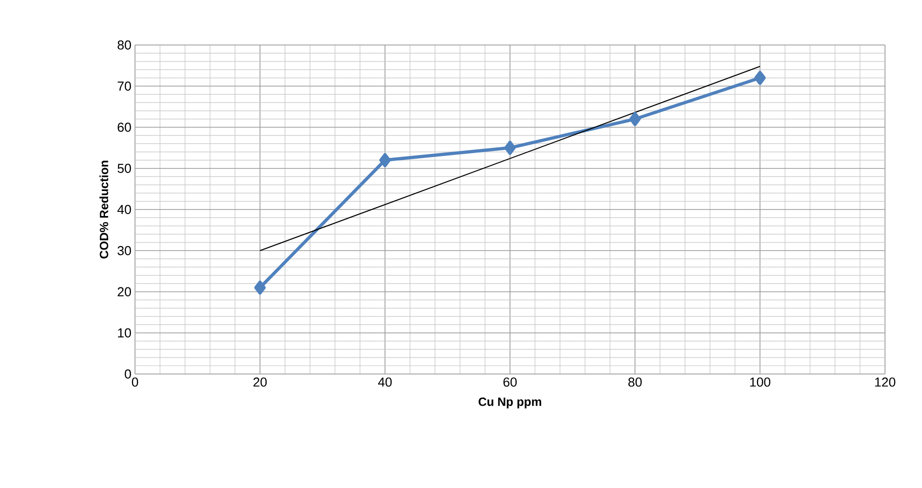  What do you see at coordinates (124, 86) in the screenshot?
I see `y-tick-label: 70` at bounding box center [124, 86].